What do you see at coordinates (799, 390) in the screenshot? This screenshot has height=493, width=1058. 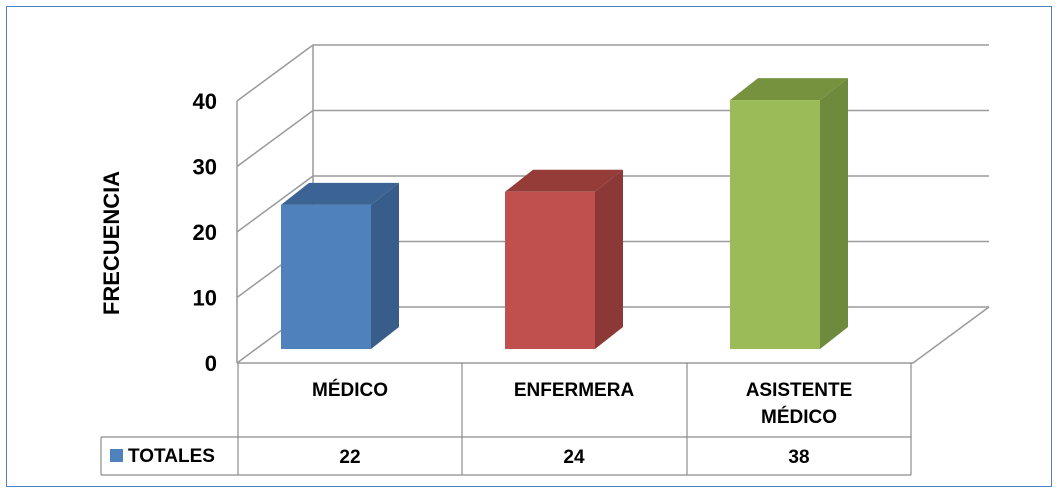 I see `category-label: ASISTENTE` at bounding box center [799, 390].